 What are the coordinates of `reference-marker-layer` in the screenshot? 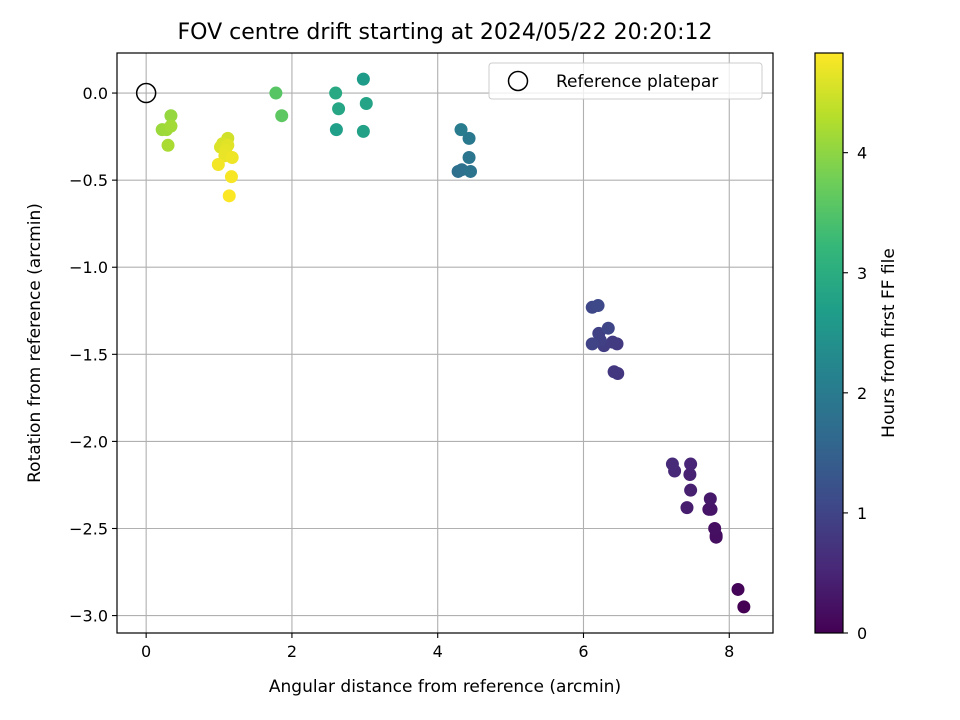 It's located at (146, 93).